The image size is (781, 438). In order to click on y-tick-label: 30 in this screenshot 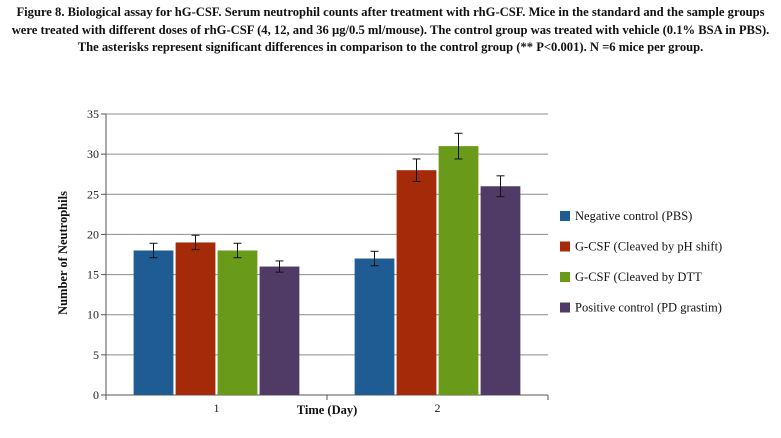, I will do `click(93, 154)`.